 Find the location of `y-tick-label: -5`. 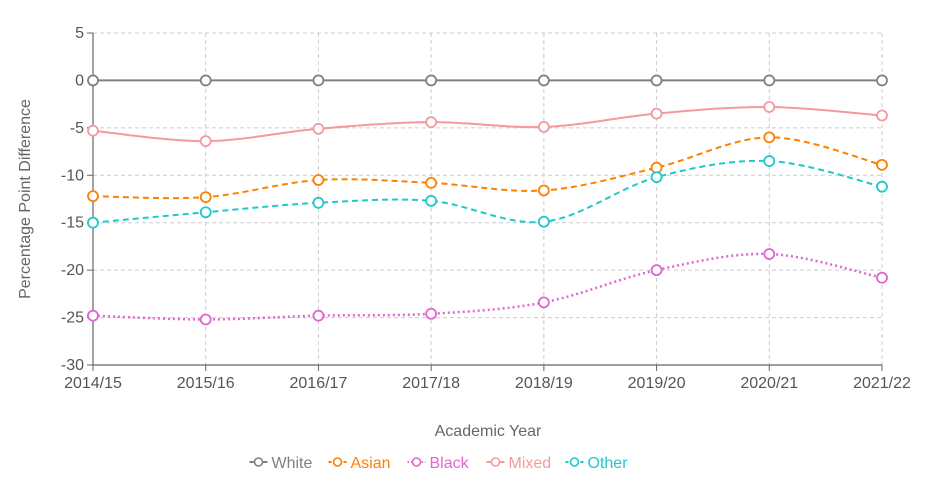

y-tick-label: -5 is located at coordinates (77, 128).